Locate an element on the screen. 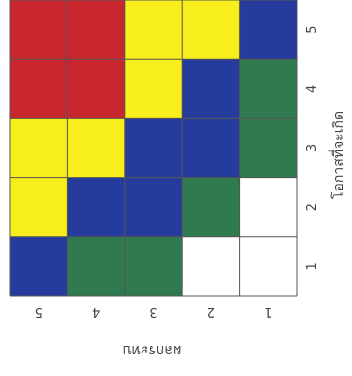 This screenshot has height=376, width=352. matrix-cell-impact3-likelihood1 is located at coordinates (153, 266).